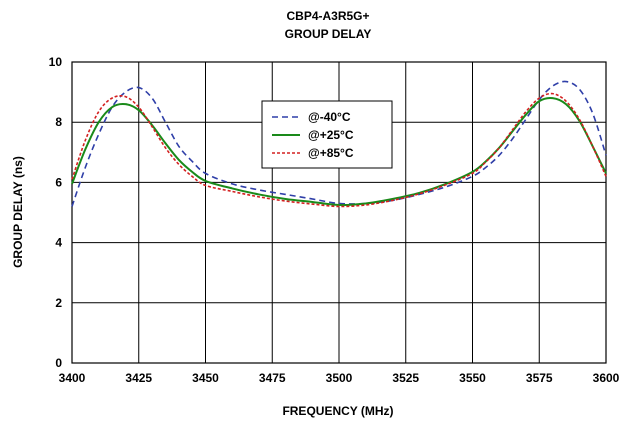 The width and height of the screenshot is (639, 429). What do you see at coordinates (58, 182) in the screenshot?
I see `y-tick-label: 6` at bounding box center [58, 182].